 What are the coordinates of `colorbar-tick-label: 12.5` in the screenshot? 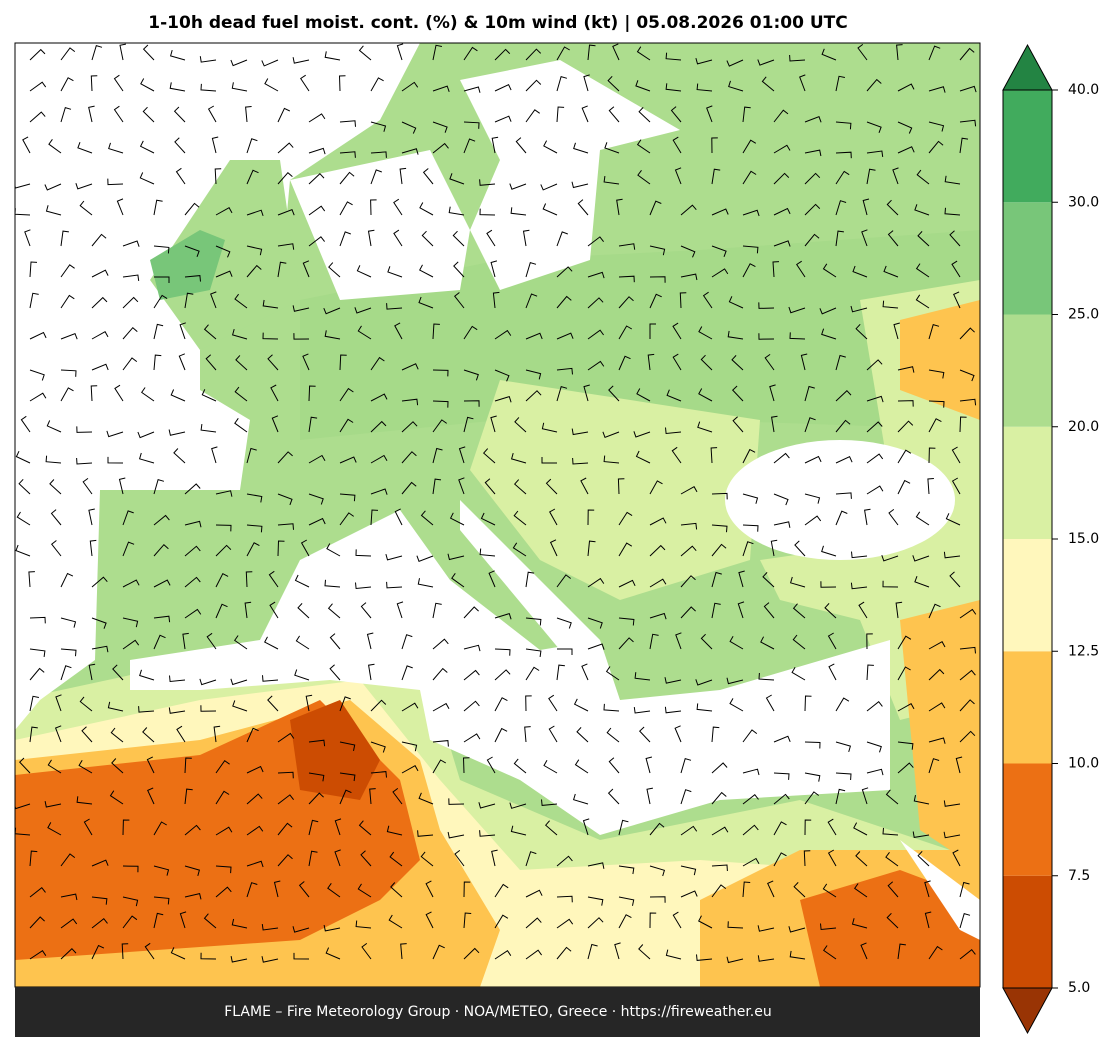 It's located at (1083, 651).